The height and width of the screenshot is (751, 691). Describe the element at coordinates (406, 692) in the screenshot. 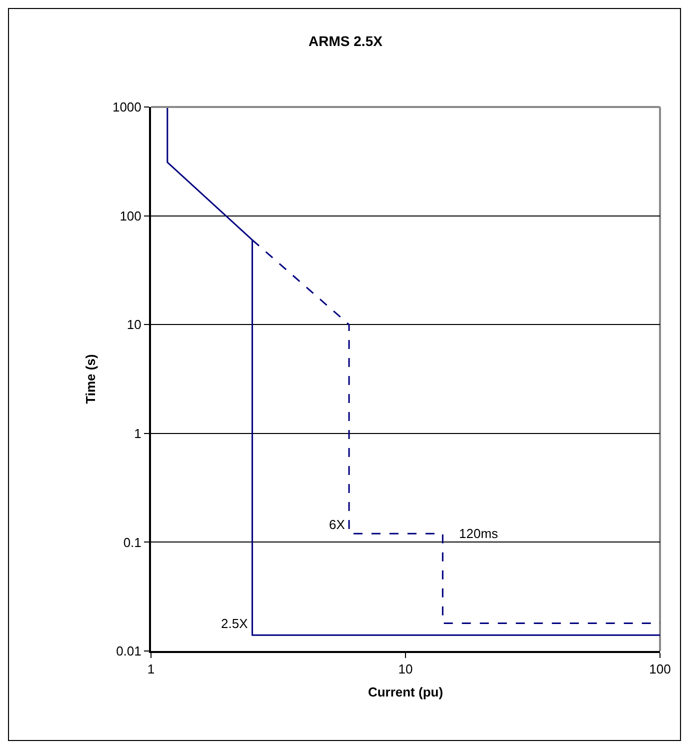

I see `x-axis-title: Current (pu)` at that location.